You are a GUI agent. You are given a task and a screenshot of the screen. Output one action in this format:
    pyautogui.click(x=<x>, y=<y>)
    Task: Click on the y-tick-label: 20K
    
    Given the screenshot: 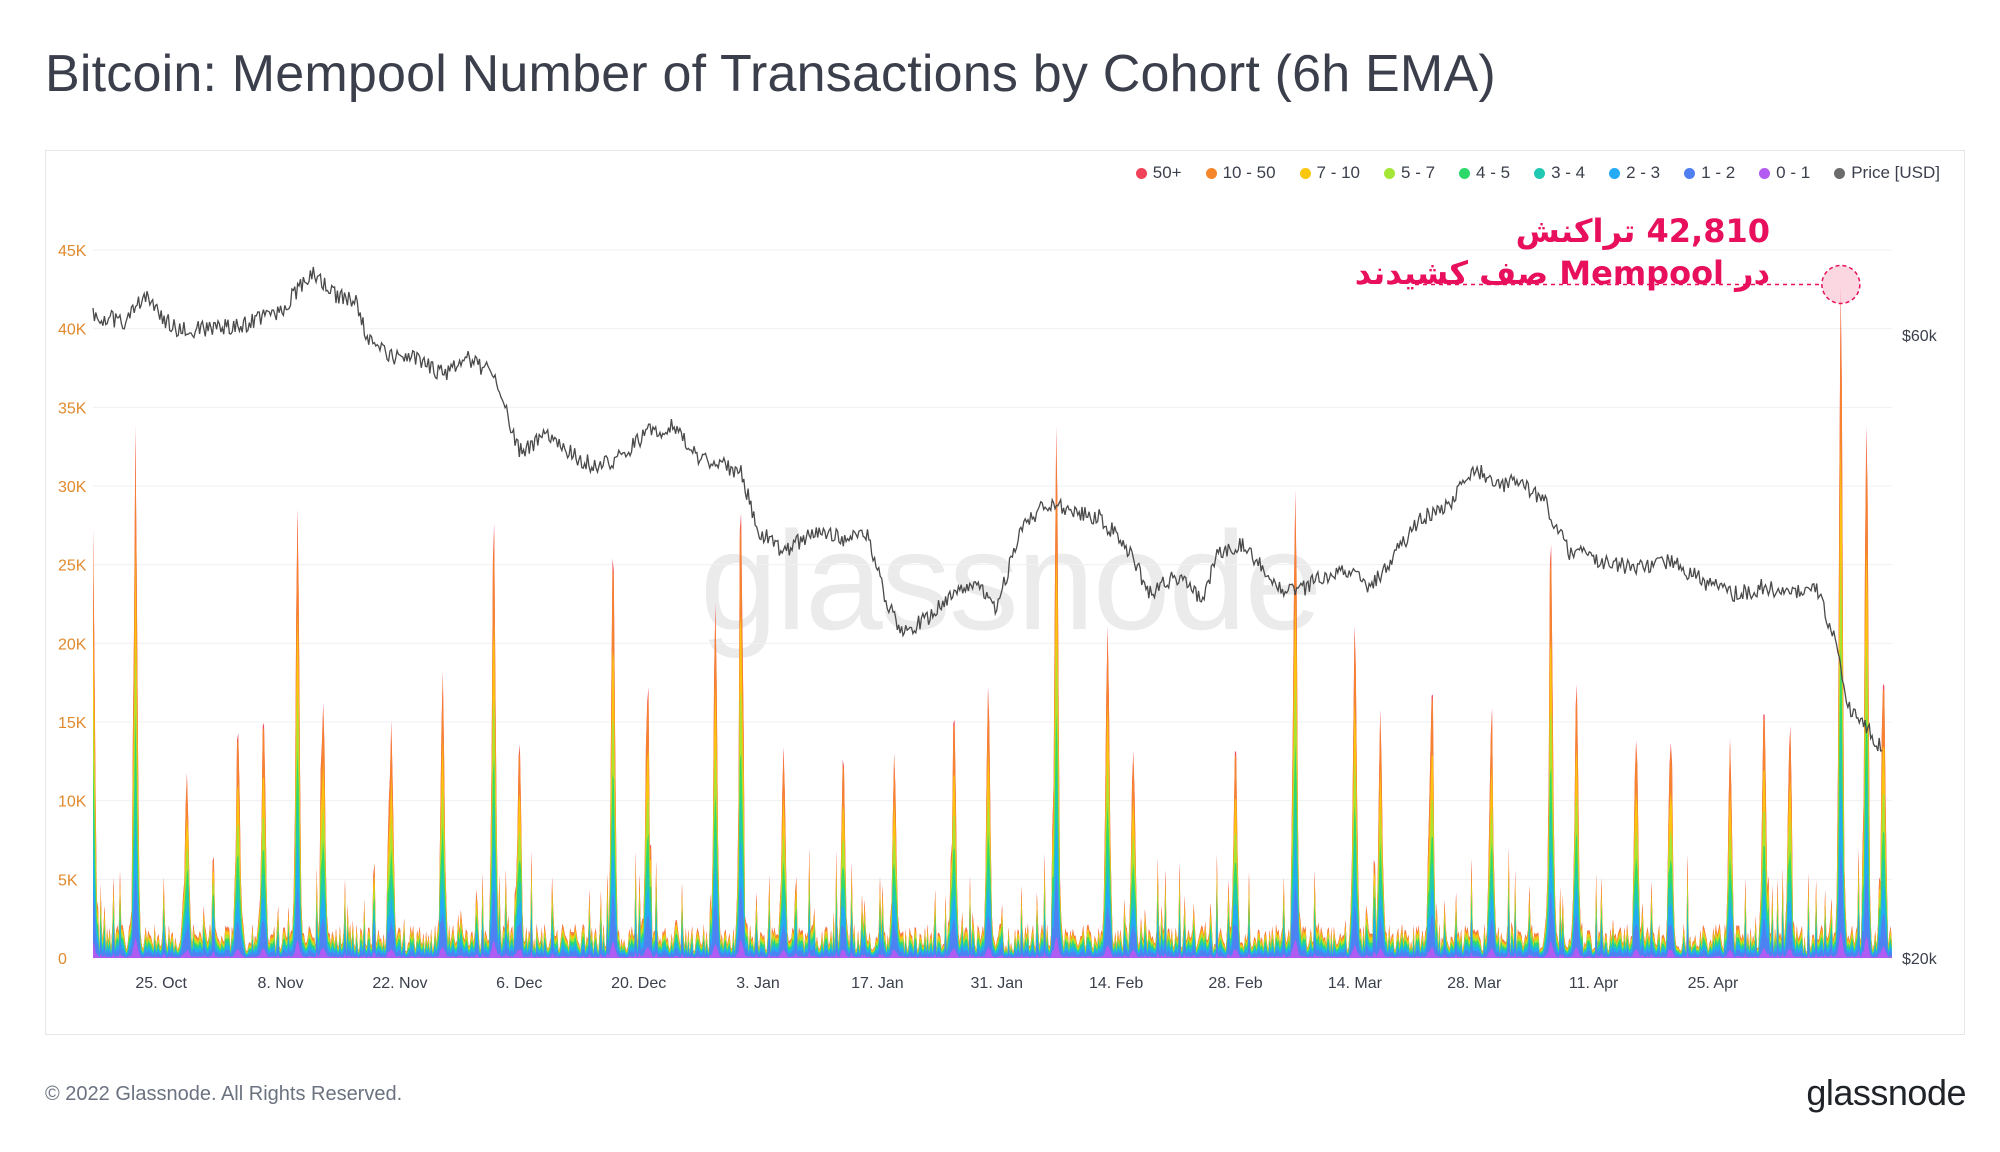 What is the action you would take?
    pyautogui.click(x=72, y=644)
    